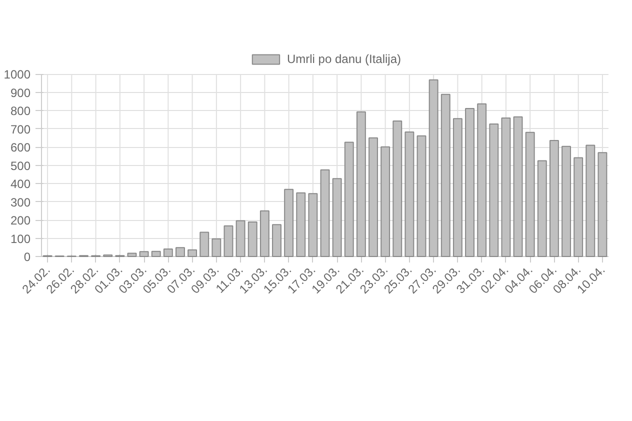  Describe the element at coordinates (20, 129) in the screenshot. I see `y-tick-label: 700` at that location.